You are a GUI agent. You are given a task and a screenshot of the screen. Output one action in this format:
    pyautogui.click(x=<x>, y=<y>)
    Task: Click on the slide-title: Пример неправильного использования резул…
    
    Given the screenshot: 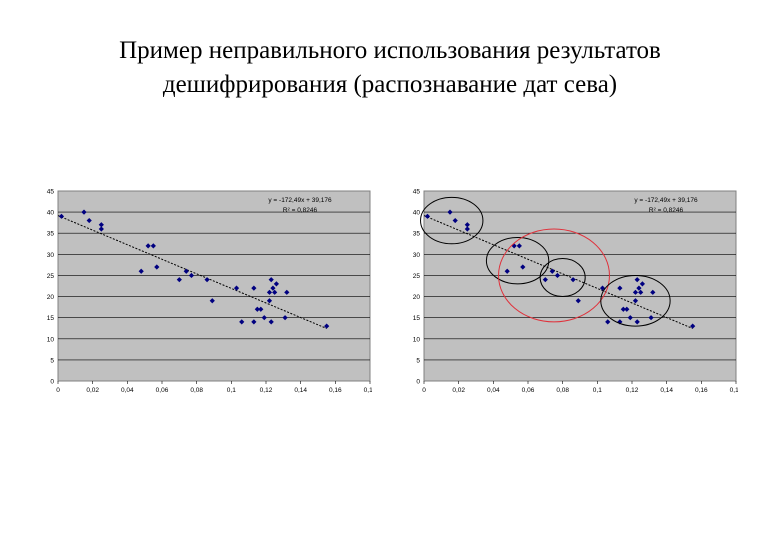 What is the action you would take?
    pyautogui.click(x=390, y=68)
    